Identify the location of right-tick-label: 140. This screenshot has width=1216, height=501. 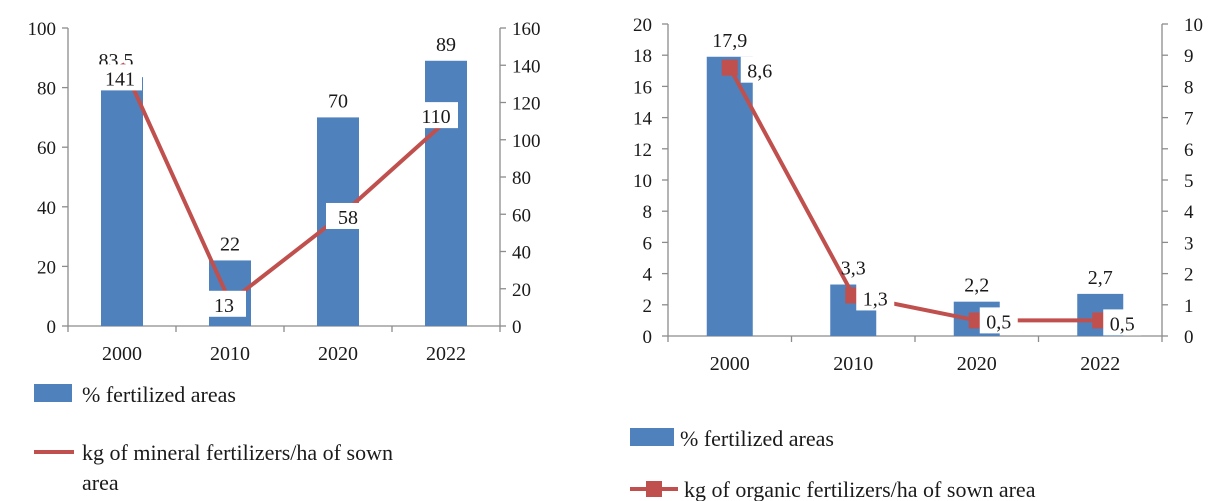
(526, 66).